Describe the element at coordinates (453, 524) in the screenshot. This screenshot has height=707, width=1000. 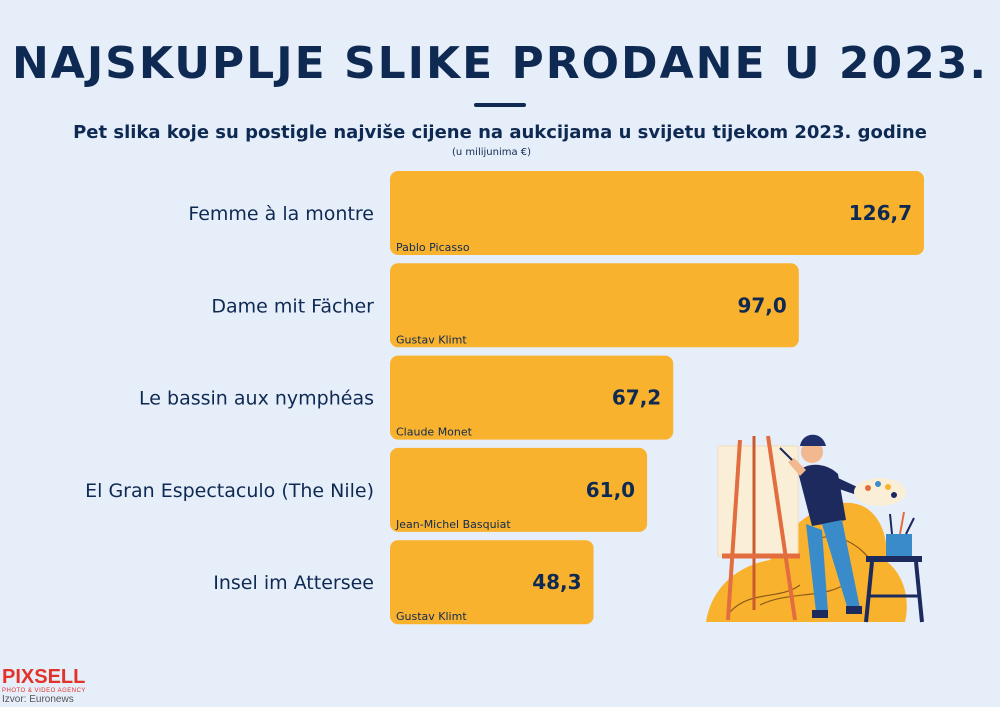
I see `artist-label: Jean-Michel Basquiat` at that location.